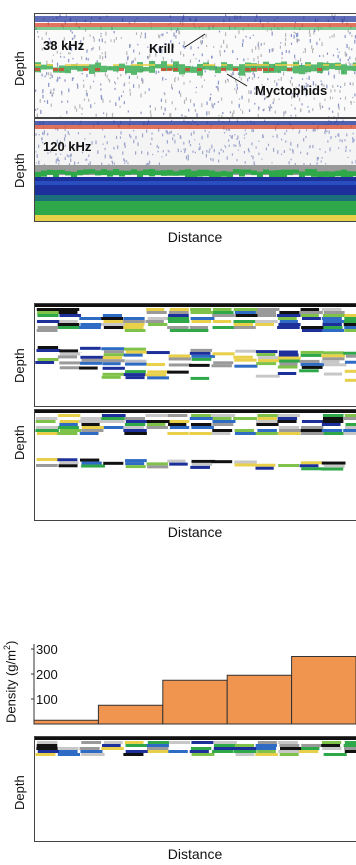 Image resolution: width=356 pixels, height=865 pixels. What do you see at coordinates (195, 854) in the screenshot?
I see `fig-c-x-axis-label: Distance` at bounding box center [195, 854].